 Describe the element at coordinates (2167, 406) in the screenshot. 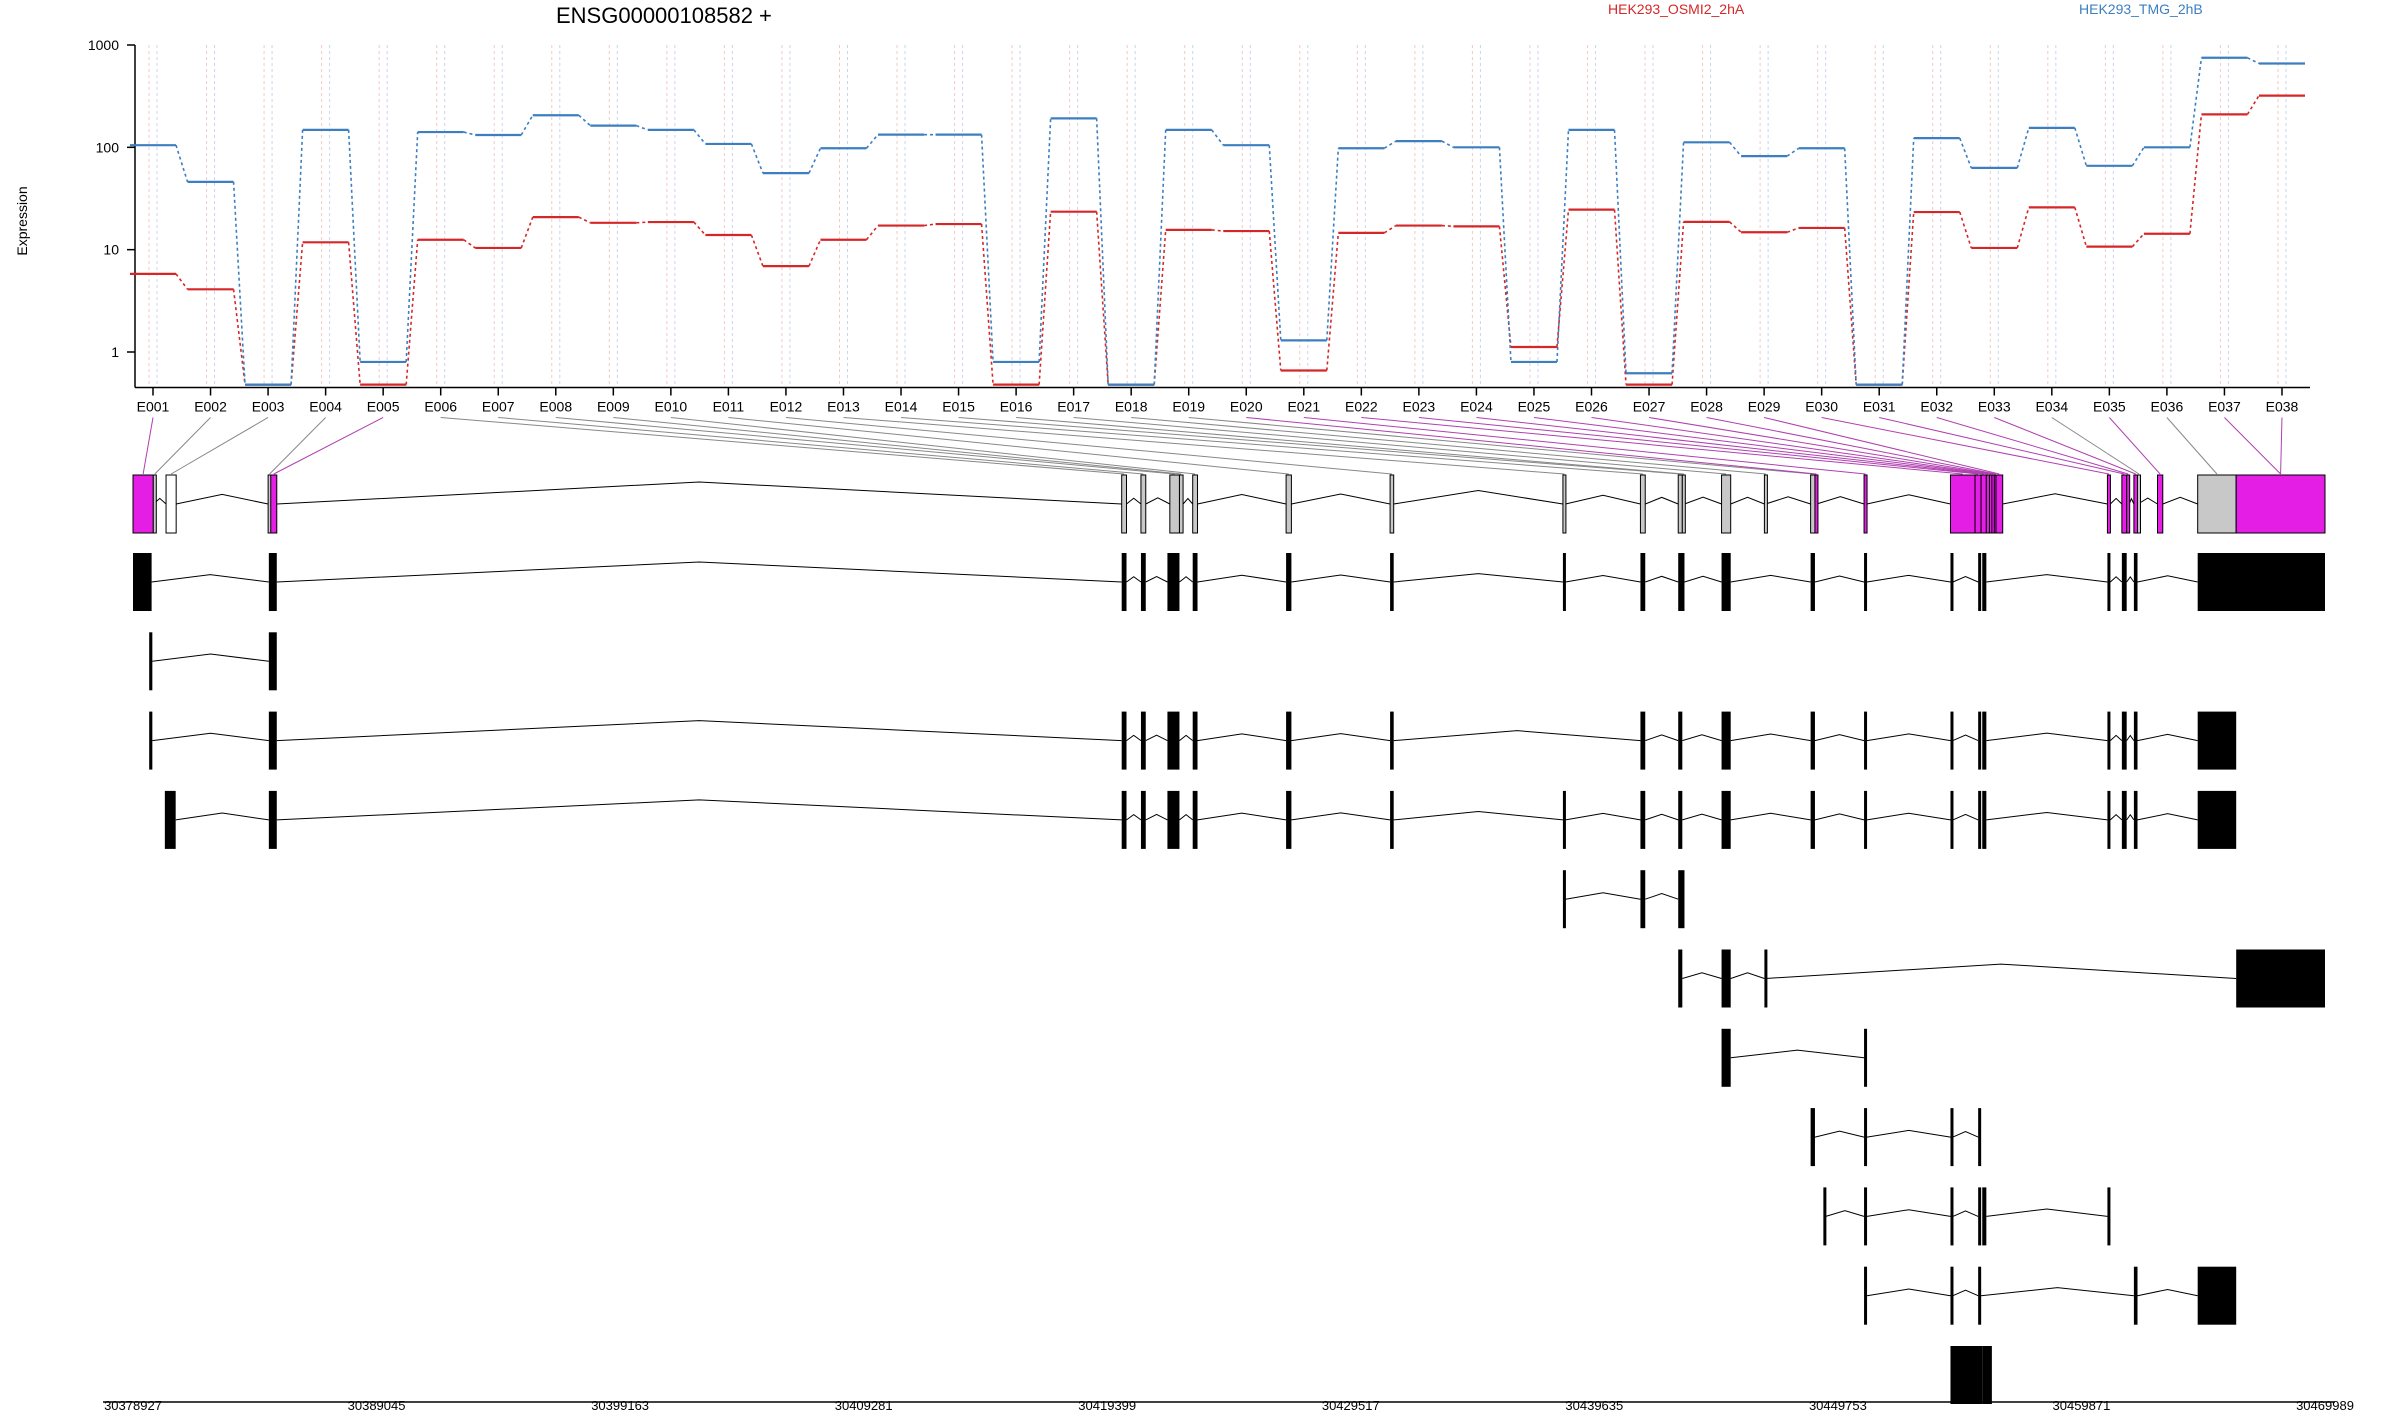

I see `x-tick-label: E036` at that location.